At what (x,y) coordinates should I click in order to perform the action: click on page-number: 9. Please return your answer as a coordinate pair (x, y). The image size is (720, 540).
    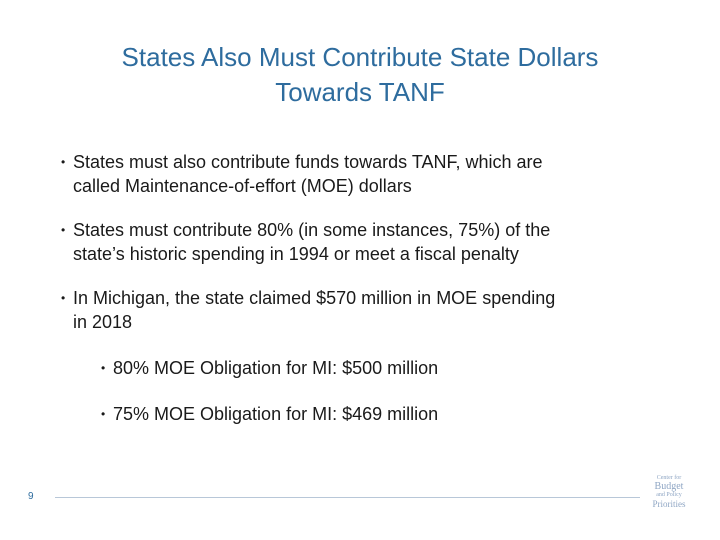
    Looking at the image, I should click on (31, 496).